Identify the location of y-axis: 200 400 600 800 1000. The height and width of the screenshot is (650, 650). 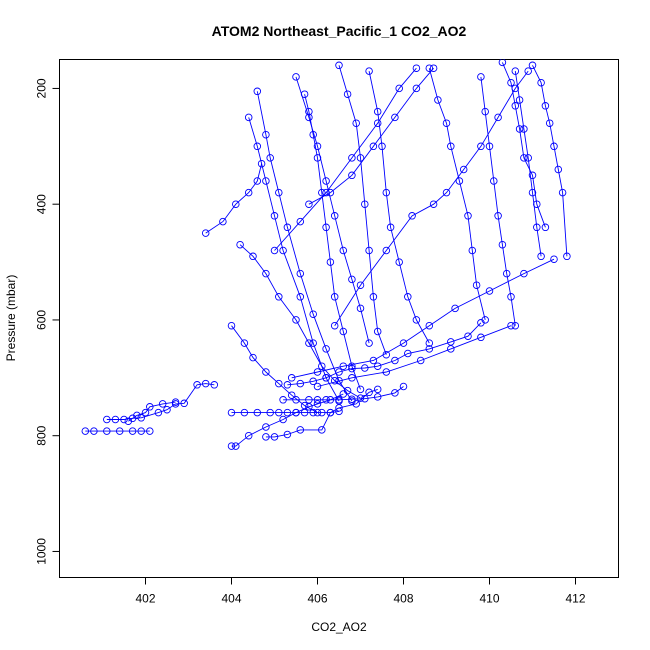
(47, 321).